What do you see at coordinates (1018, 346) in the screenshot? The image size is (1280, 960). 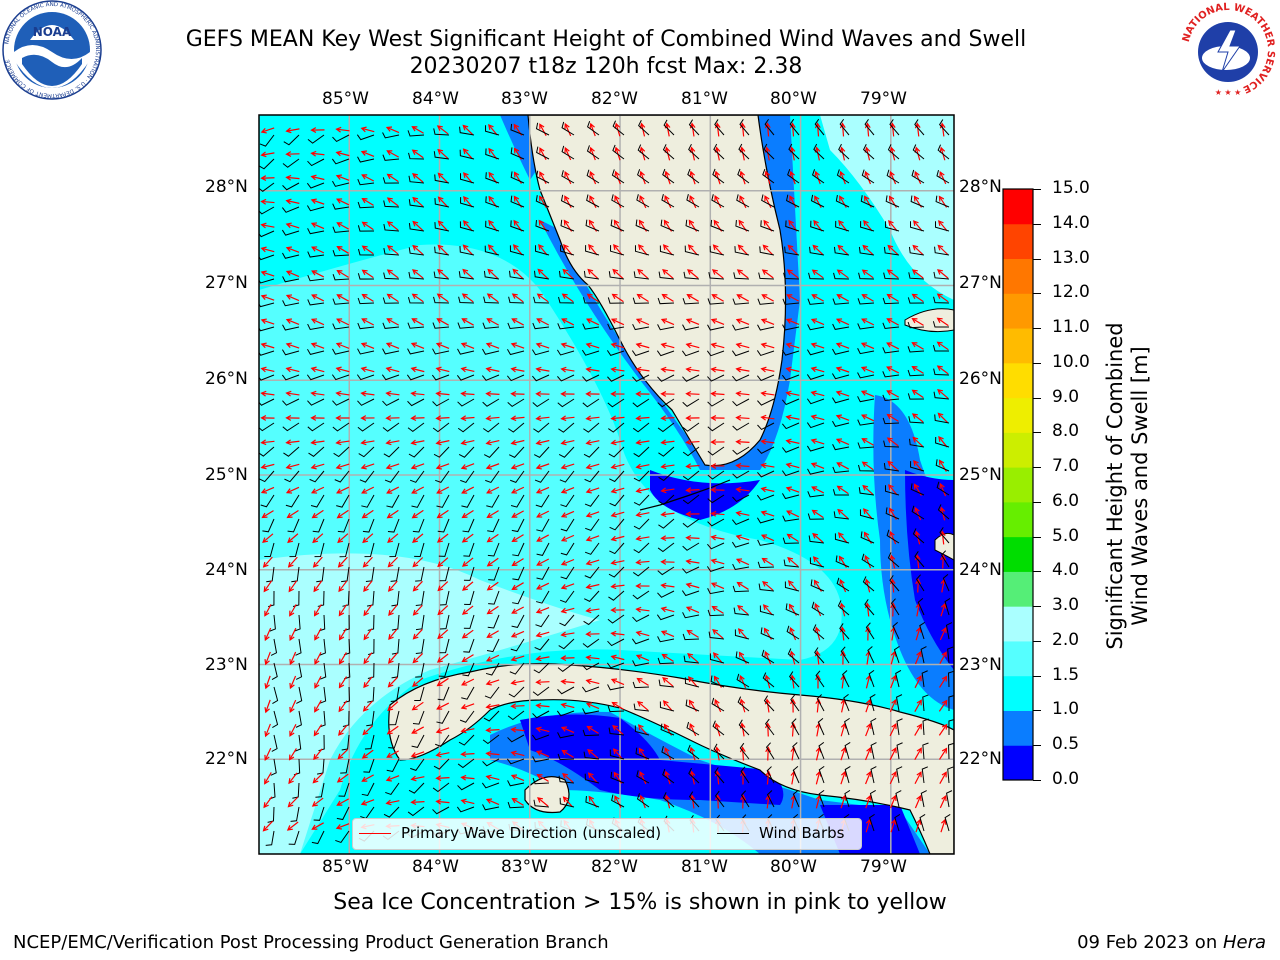 I see `colorbar-segment` at bounding box center [1018, 346].